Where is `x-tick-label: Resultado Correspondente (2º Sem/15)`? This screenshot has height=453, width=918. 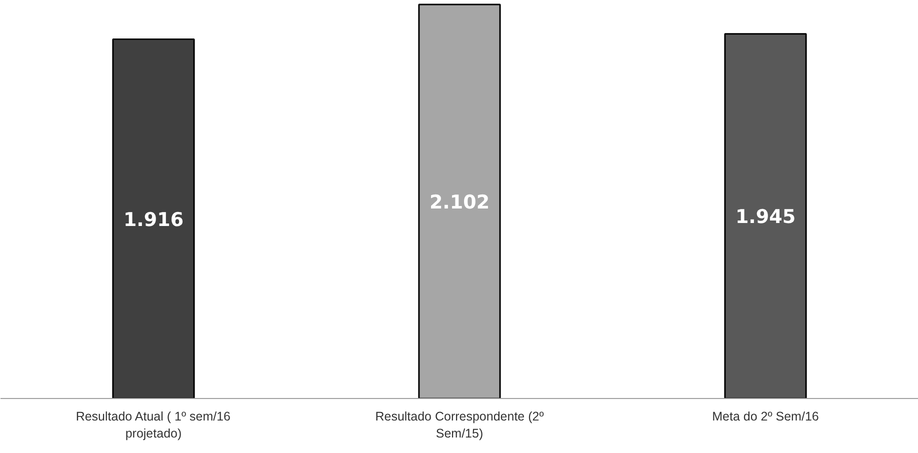
x-tick-label: Resultado Correspondente (2º Sem/15) is located at coordinates (459, 425).